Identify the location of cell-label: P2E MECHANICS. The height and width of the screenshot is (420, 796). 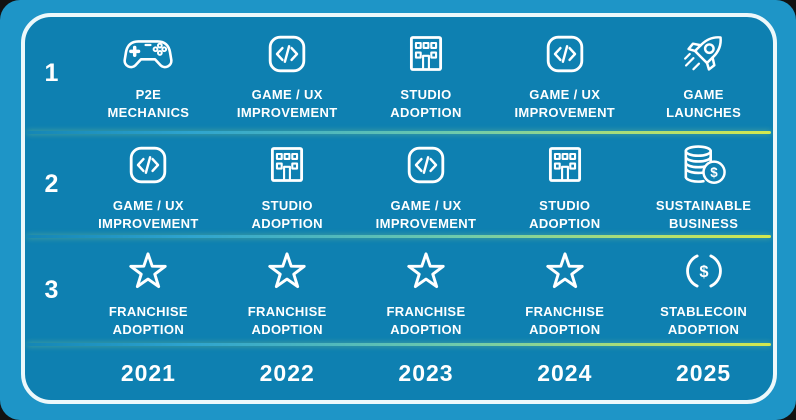
(148, 103).